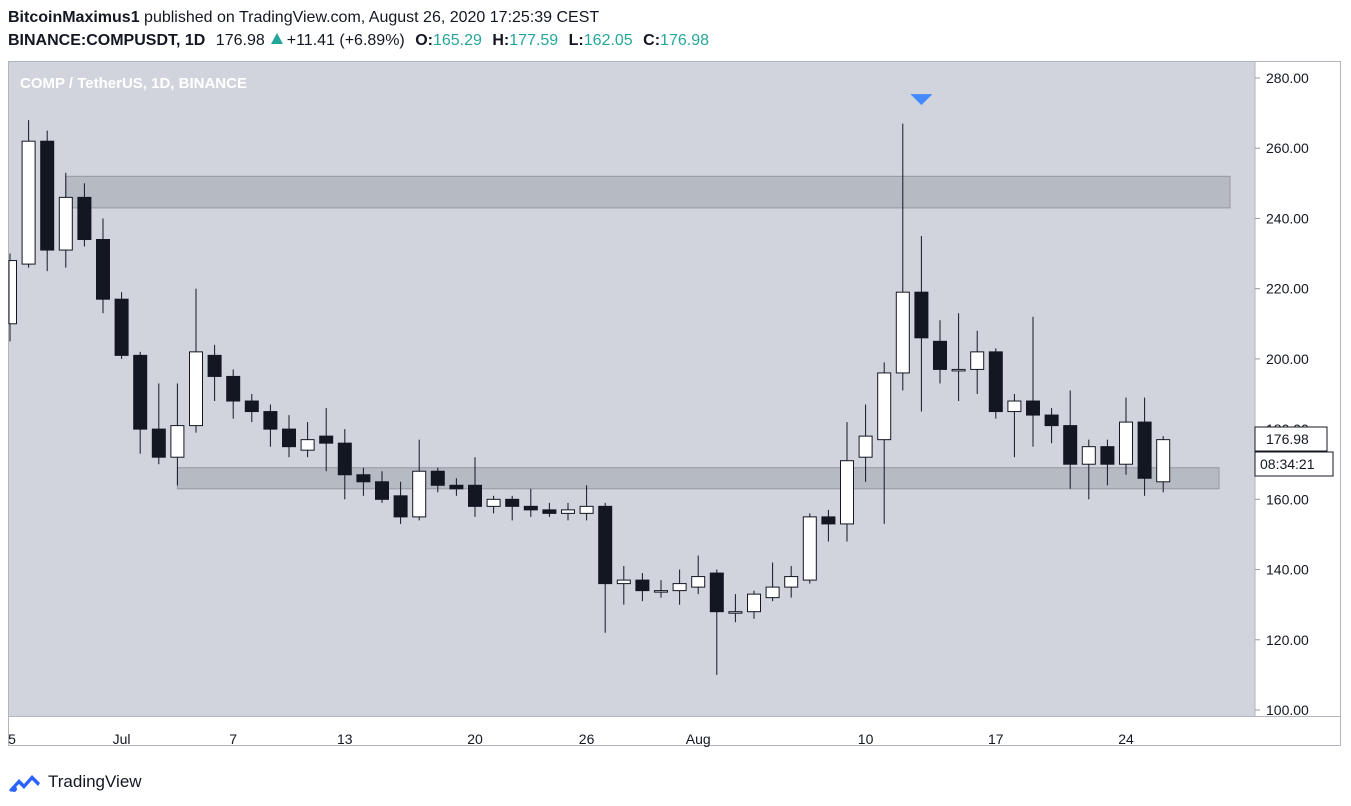 This screenshot has height=806, width=1351. I want to click on footer: TradingView, so click(75, 782).